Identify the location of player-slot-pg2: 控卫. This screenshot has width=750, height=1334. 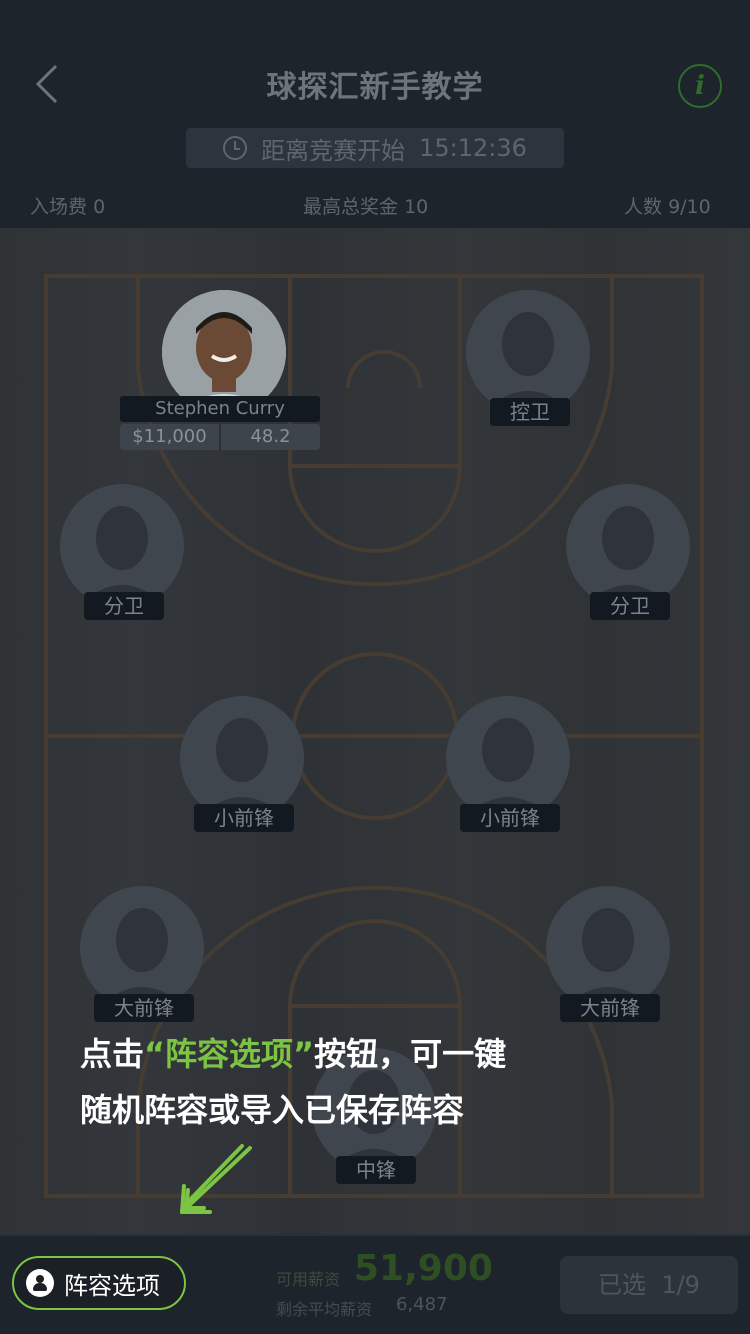
(530, 358).